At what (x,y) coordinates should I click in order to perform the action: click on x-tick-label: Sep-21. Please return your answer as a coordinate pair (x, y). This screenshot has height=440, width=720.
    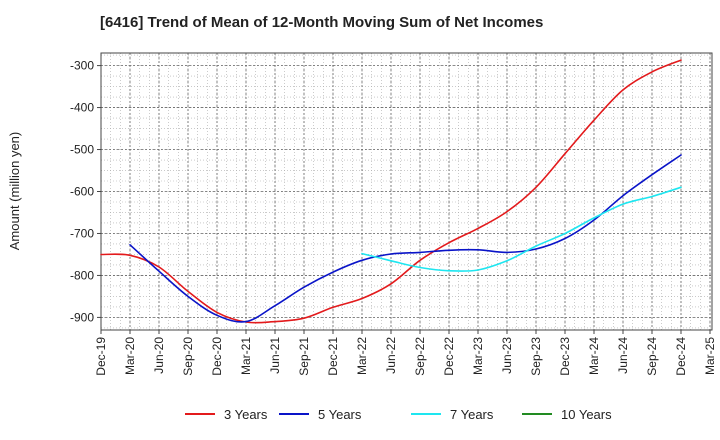
    Looking at the image, I should click on (304, 356).